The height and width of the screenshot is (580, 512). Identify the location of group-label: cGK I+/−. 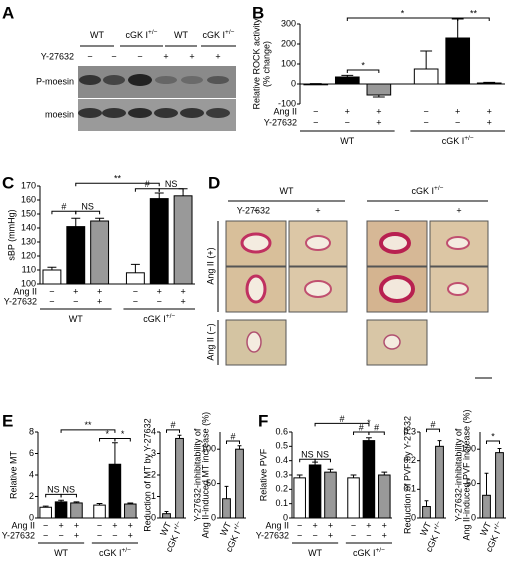
(115, 552).